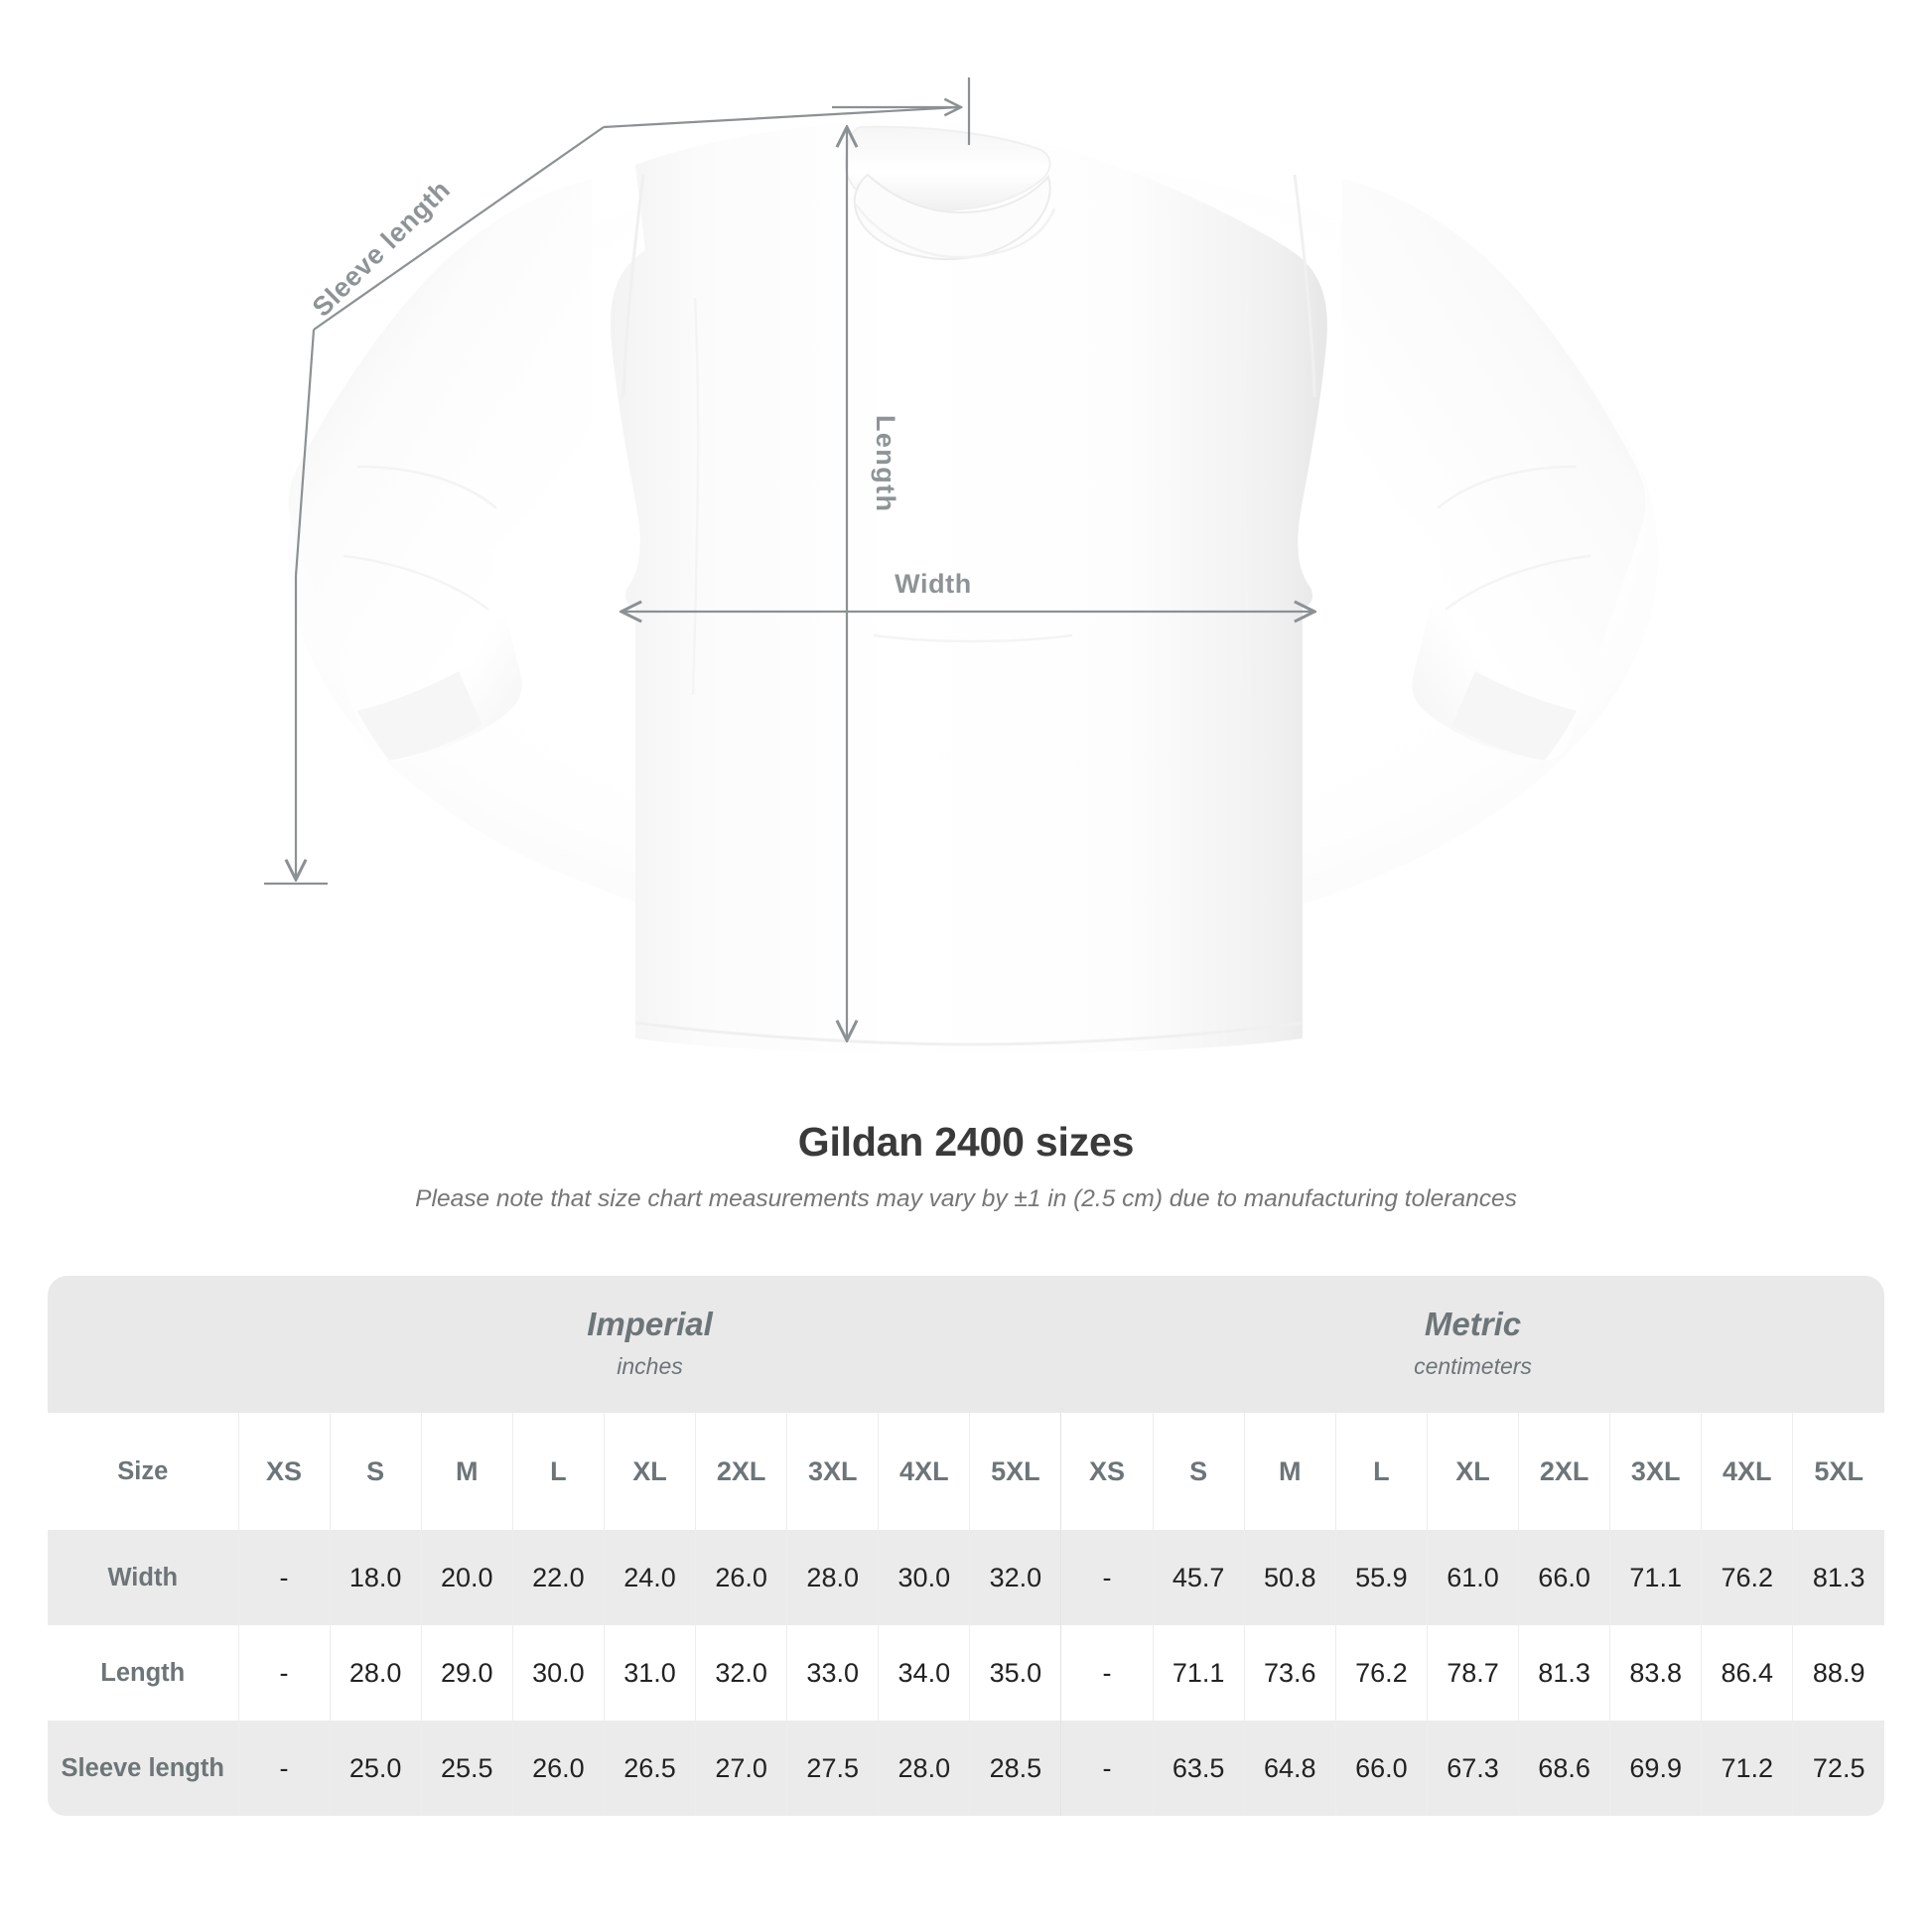  Describe the element at coordinates (1472, 1345) in the screenshot. I see `unit-head-metric: Metric centimeters` at that location.